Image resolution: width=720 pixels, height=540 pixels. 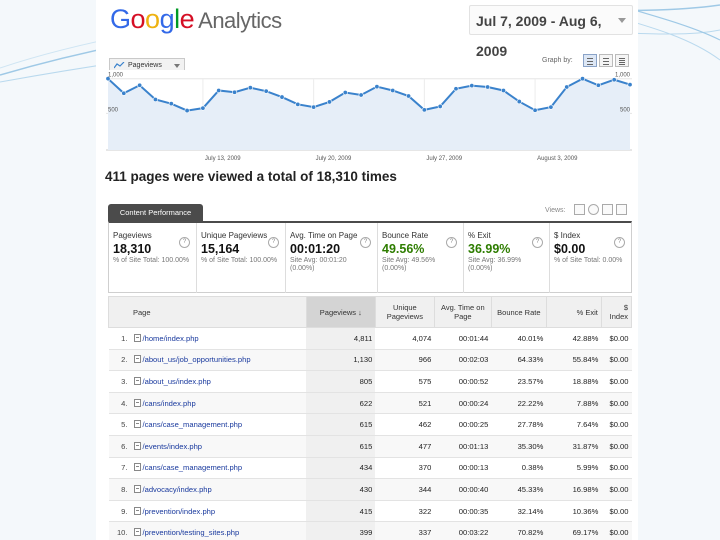 I want to click on graph-by-month-button, so click(x=622, y=60).